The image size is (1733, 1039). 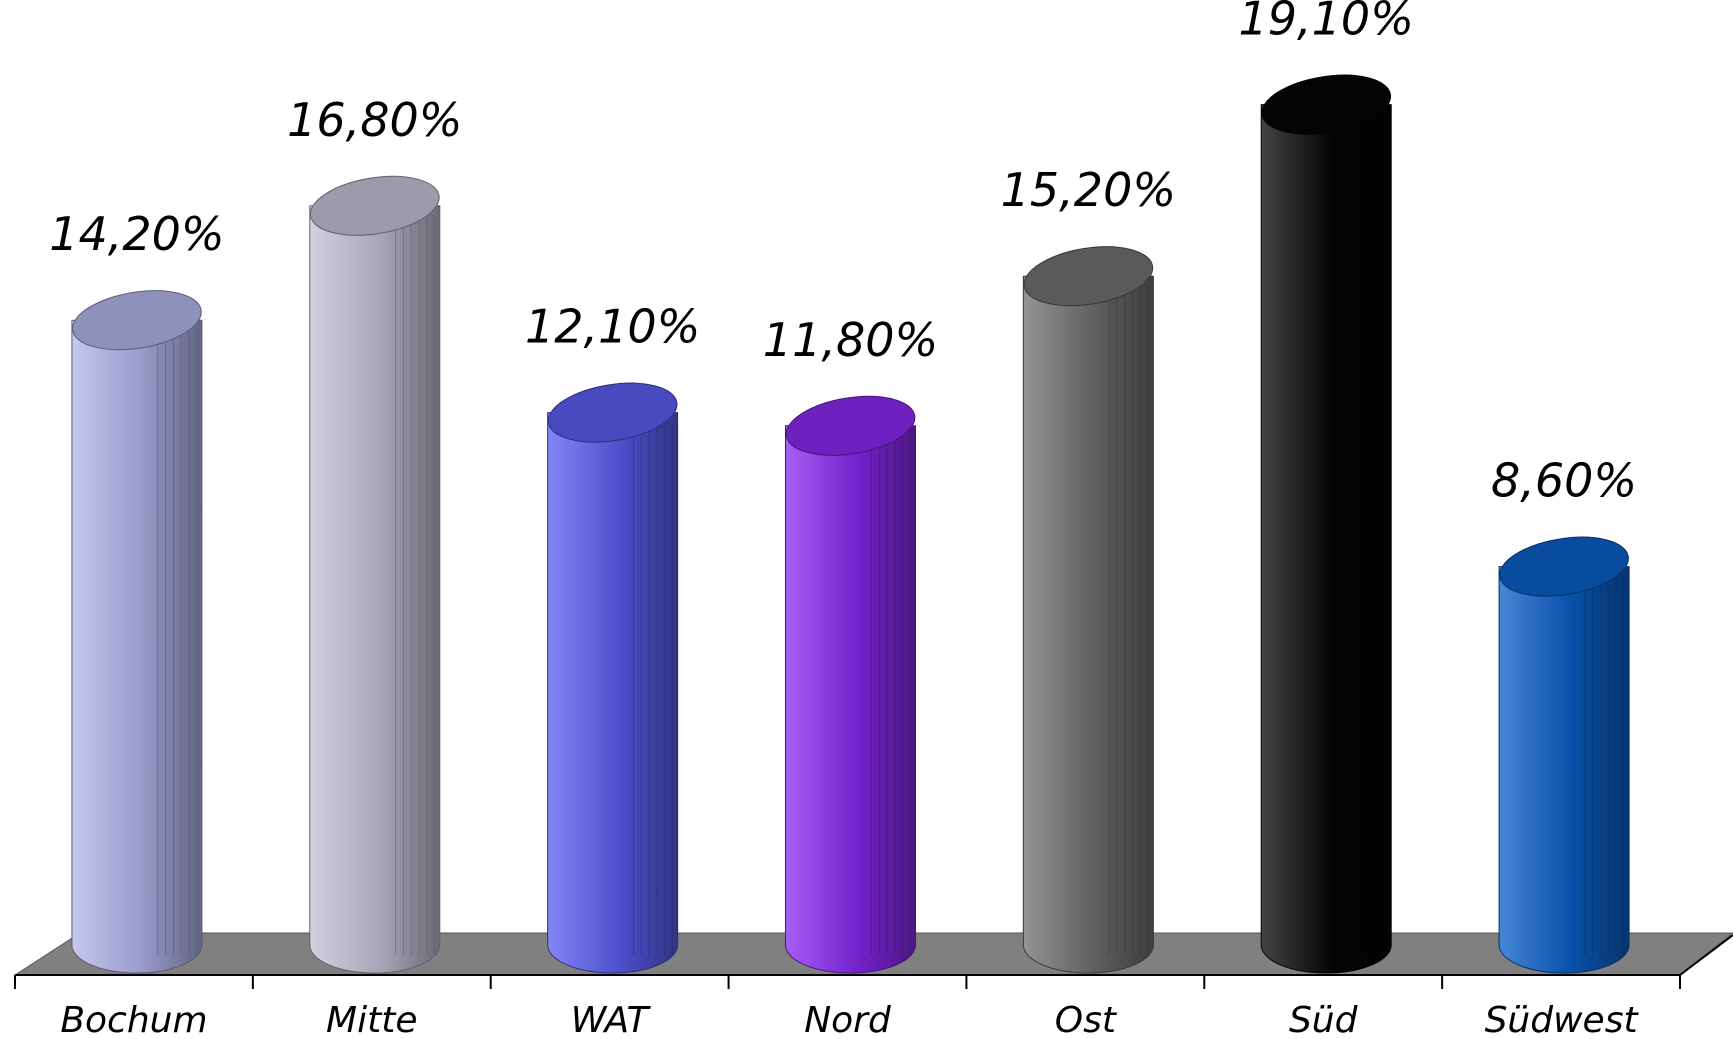 I want to click on bar-wat, so click(x=613, y=678).